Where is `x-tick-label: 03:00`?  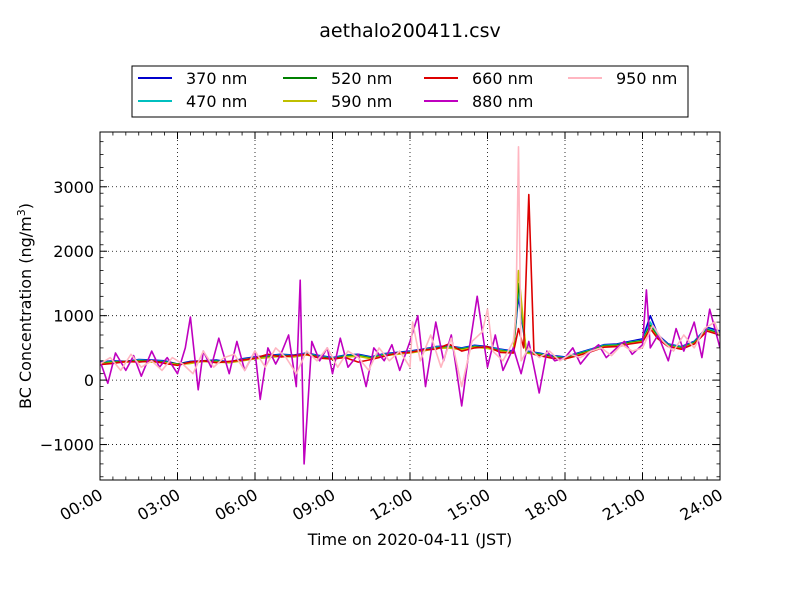
x-tick-label: 03:00 is located at coordinates (158, 505).